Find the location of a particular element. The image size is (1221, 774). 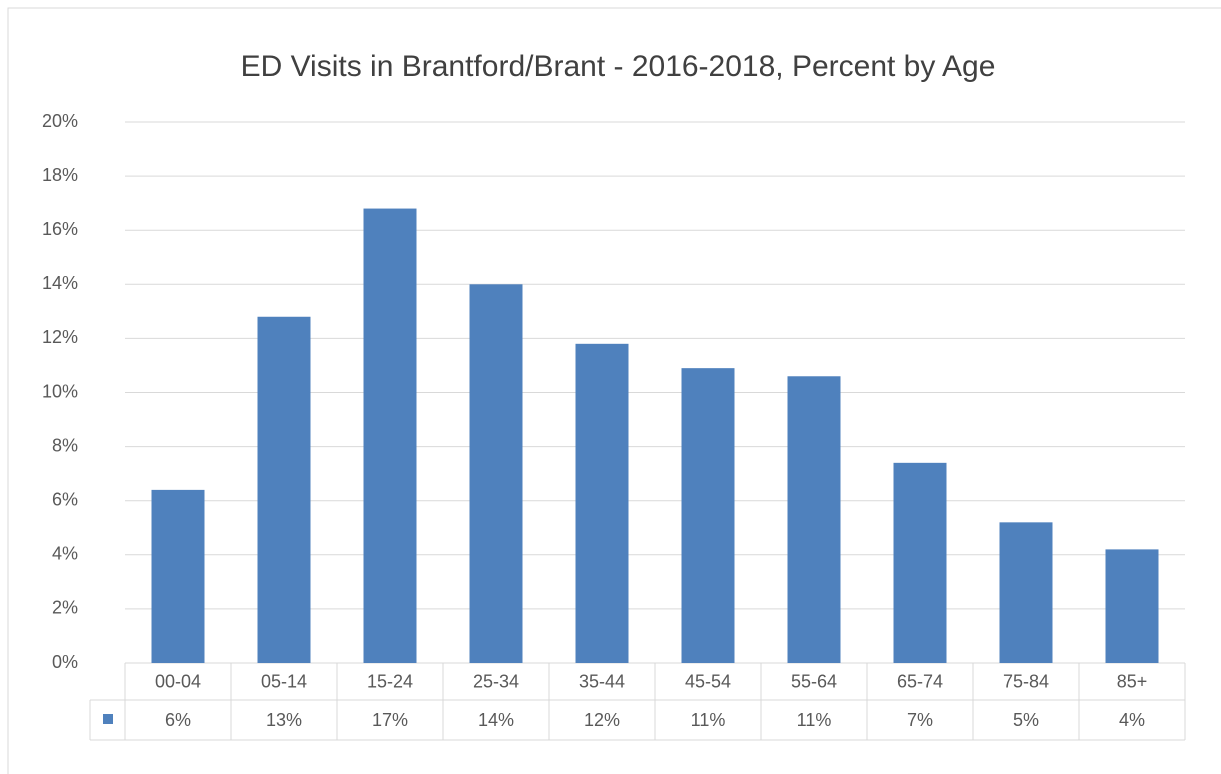

x-tick-label: 35-44 is located at coordinates (602, 681).